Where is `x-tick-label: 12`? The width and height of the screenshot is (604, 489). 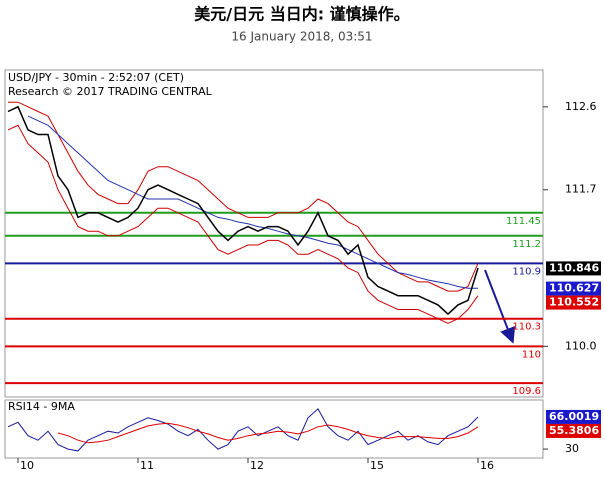 x-tick-label: 12 is located at coordinates (257, 465).